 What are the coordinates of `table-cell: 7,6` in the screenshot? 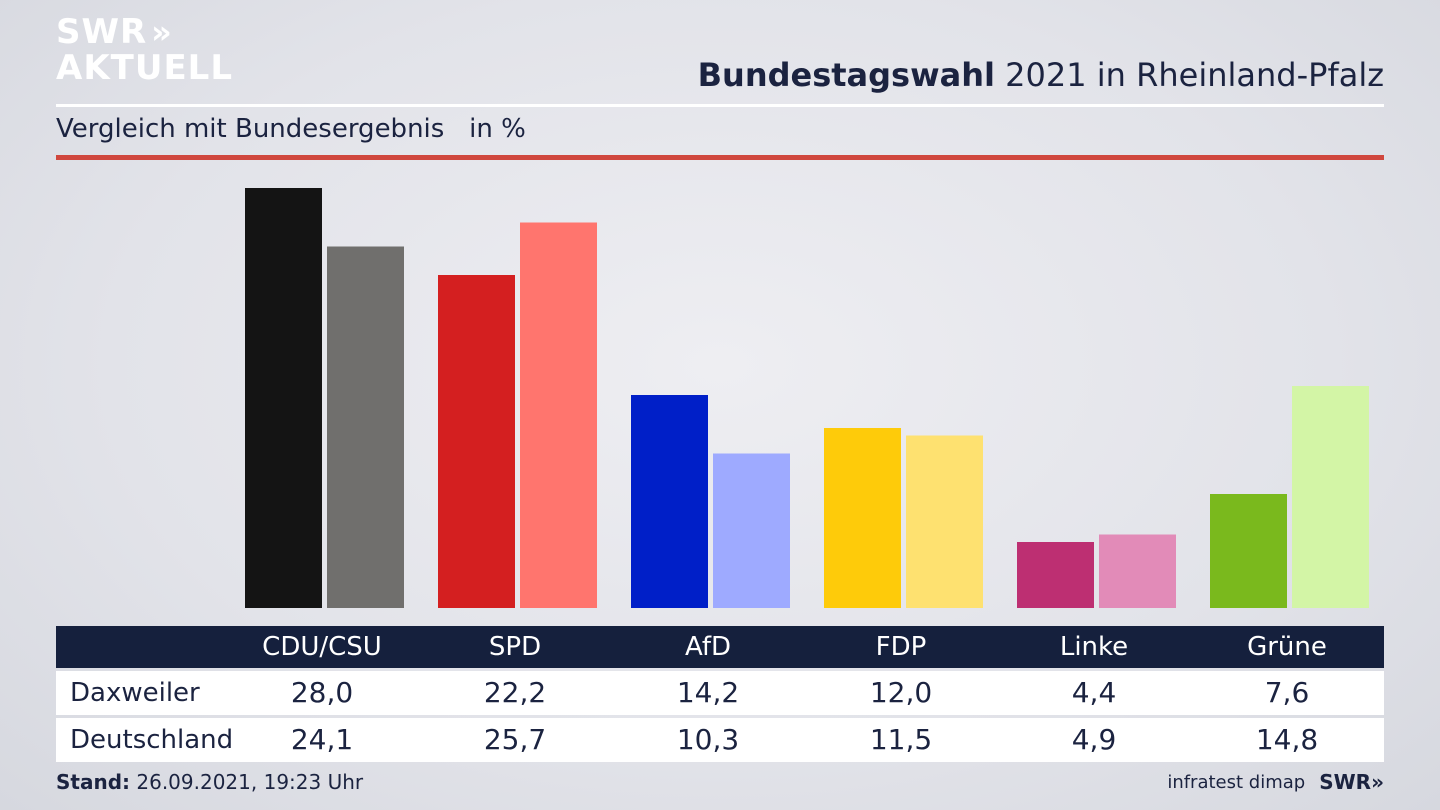 It's located at (1287, 692).